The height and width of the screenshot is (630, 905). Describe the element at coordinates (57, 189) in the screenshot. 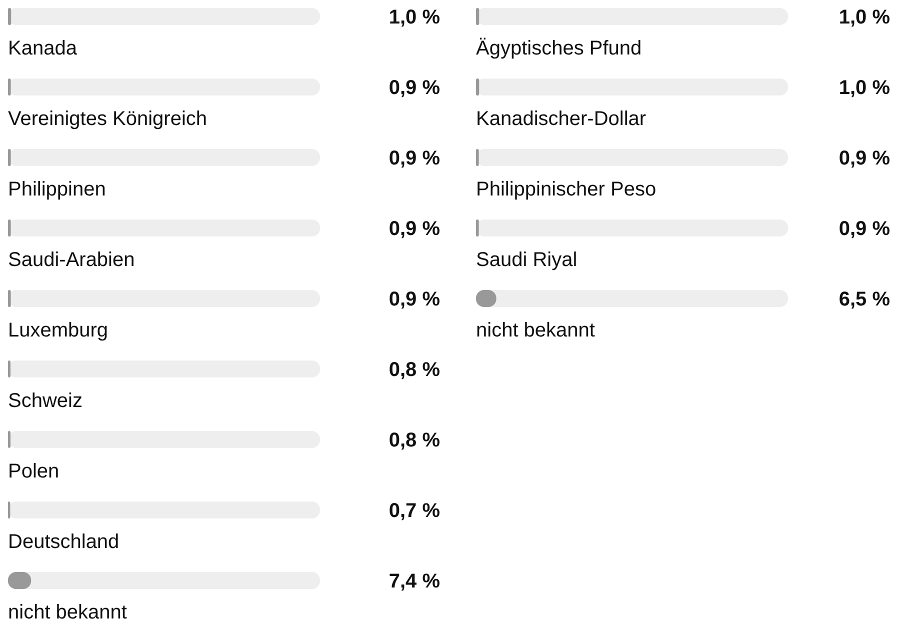

I see `y-tick-label: Philippinen` at that location.